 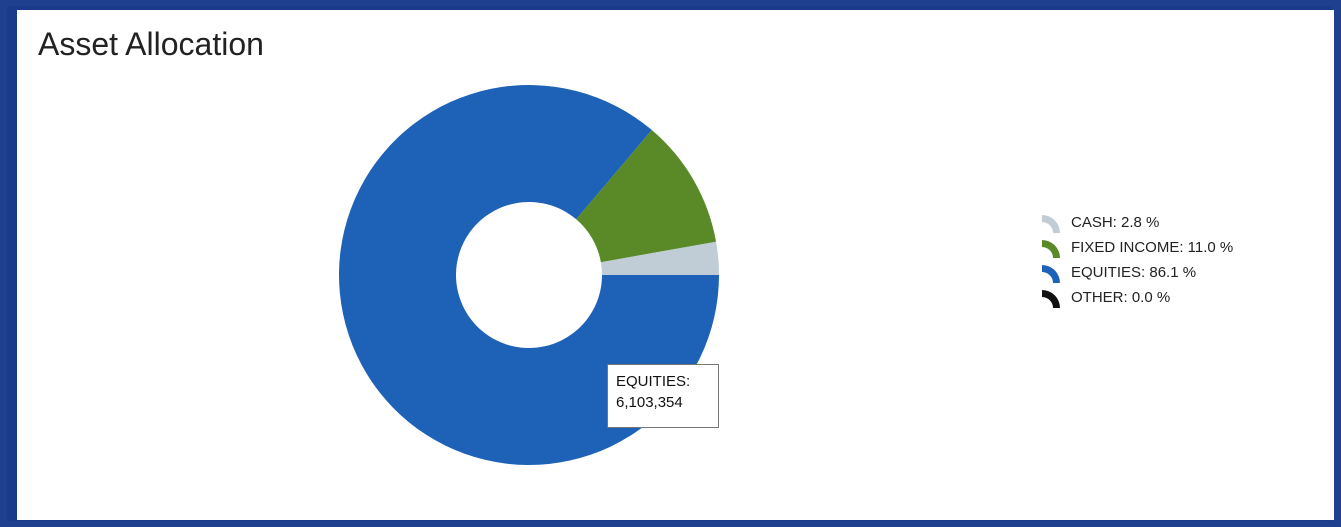 I want to click on cash-legend-icon, so click(x=1051, y=223).